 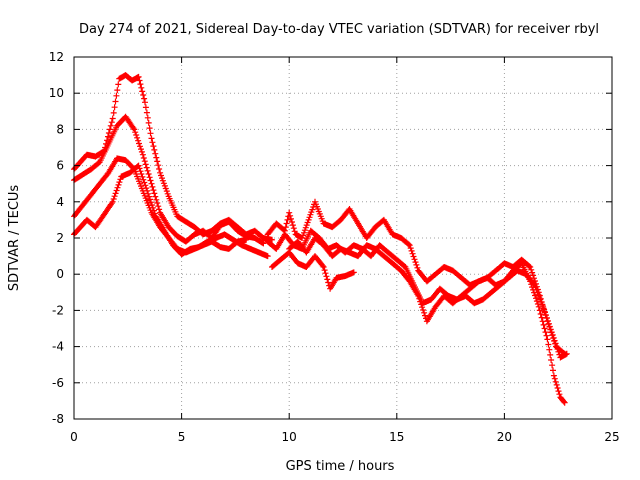 I want to click on y-tick-label: -8, so click(x=58, y=419).